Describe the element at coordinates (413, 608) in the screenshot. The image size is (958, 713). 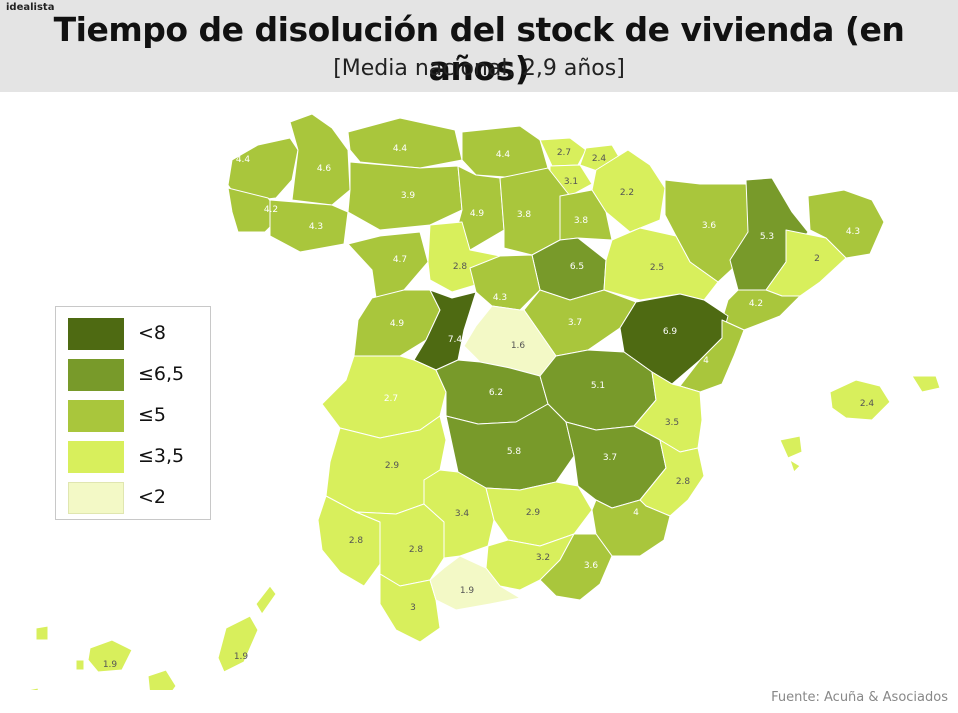
I see `value-label: 3` at that location.